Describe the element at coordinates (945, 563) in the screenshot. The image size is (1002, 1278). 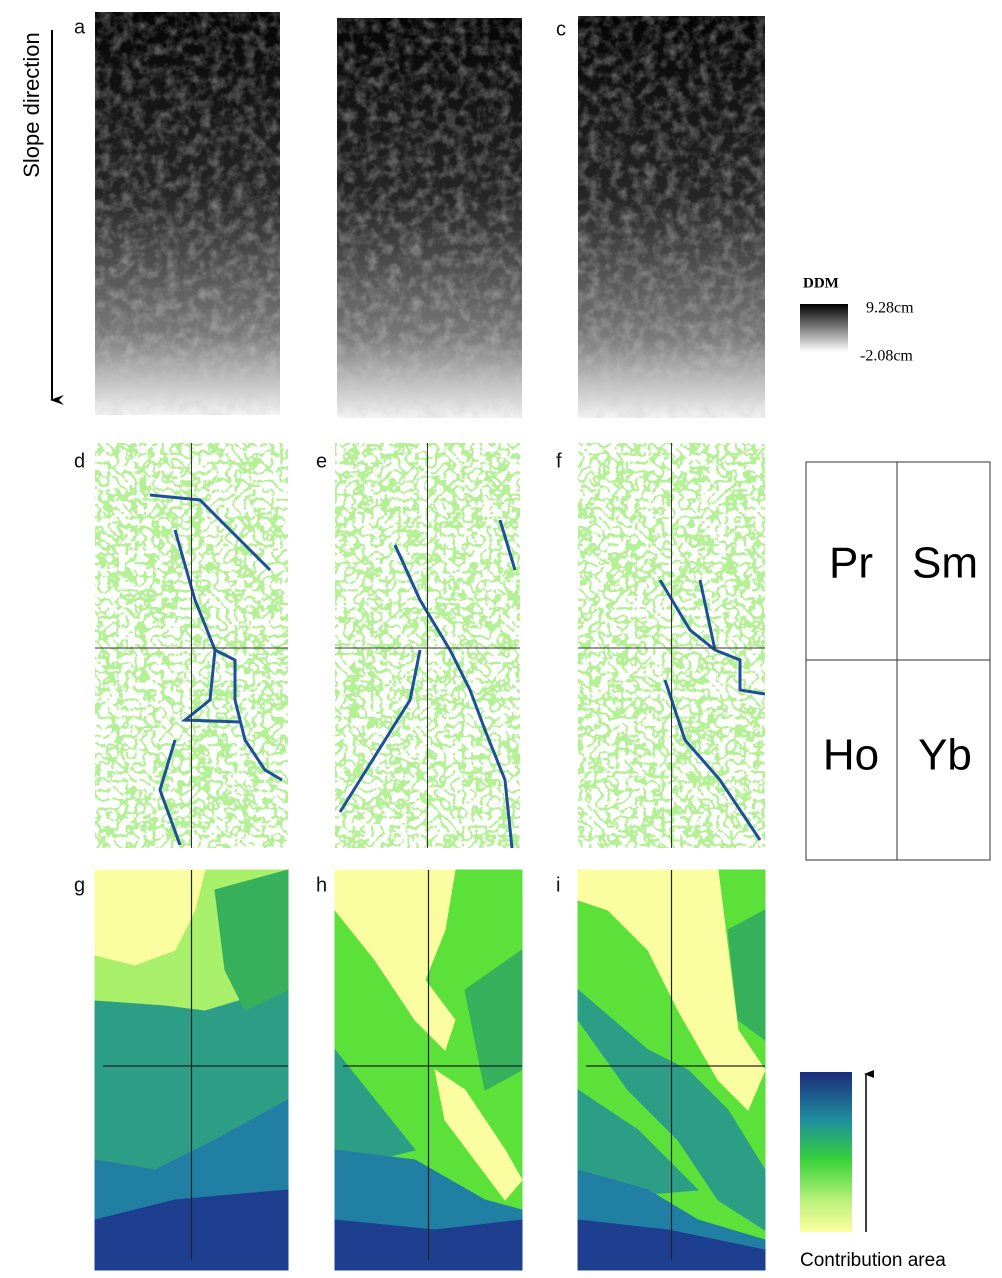
I see `species-label: Sm` at that location.